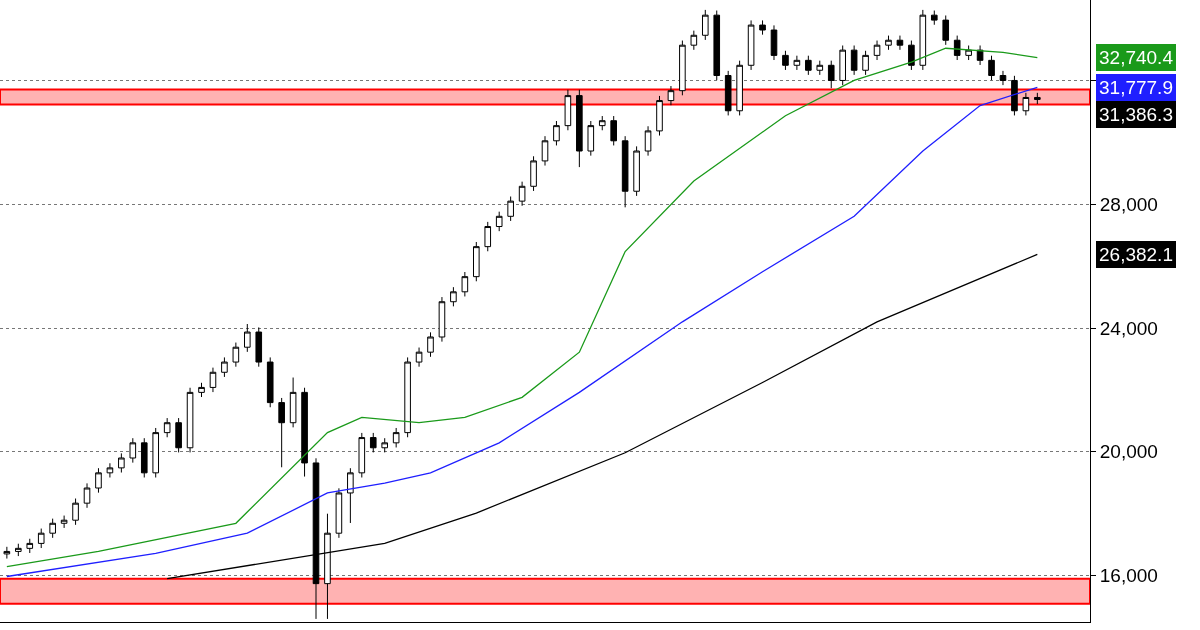  What do you see at coordinates (1128, 328) in the screenshot?
I see `y-tick-label: 24,000` at bounding box center [1128, 328].